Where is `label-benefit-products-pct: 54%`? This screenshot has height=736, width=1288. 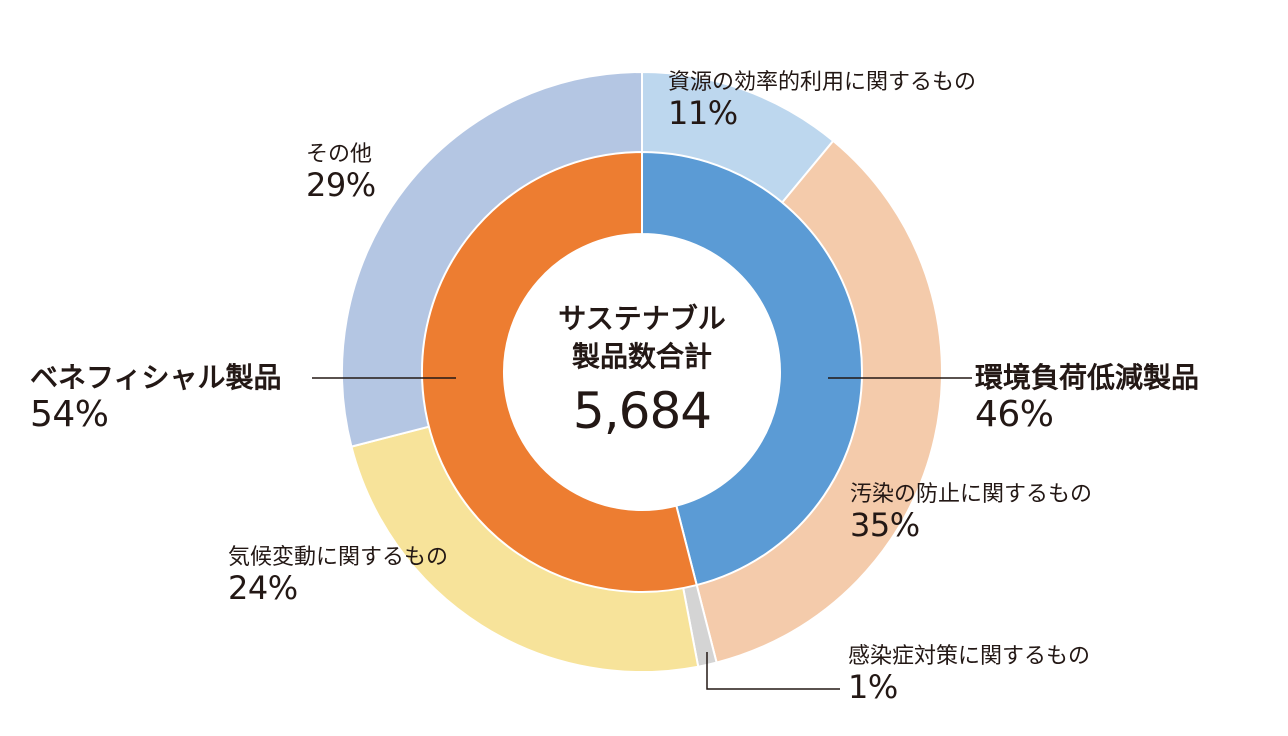 label-benefit-products-pct: 54% is located at coordinates (69, 415).